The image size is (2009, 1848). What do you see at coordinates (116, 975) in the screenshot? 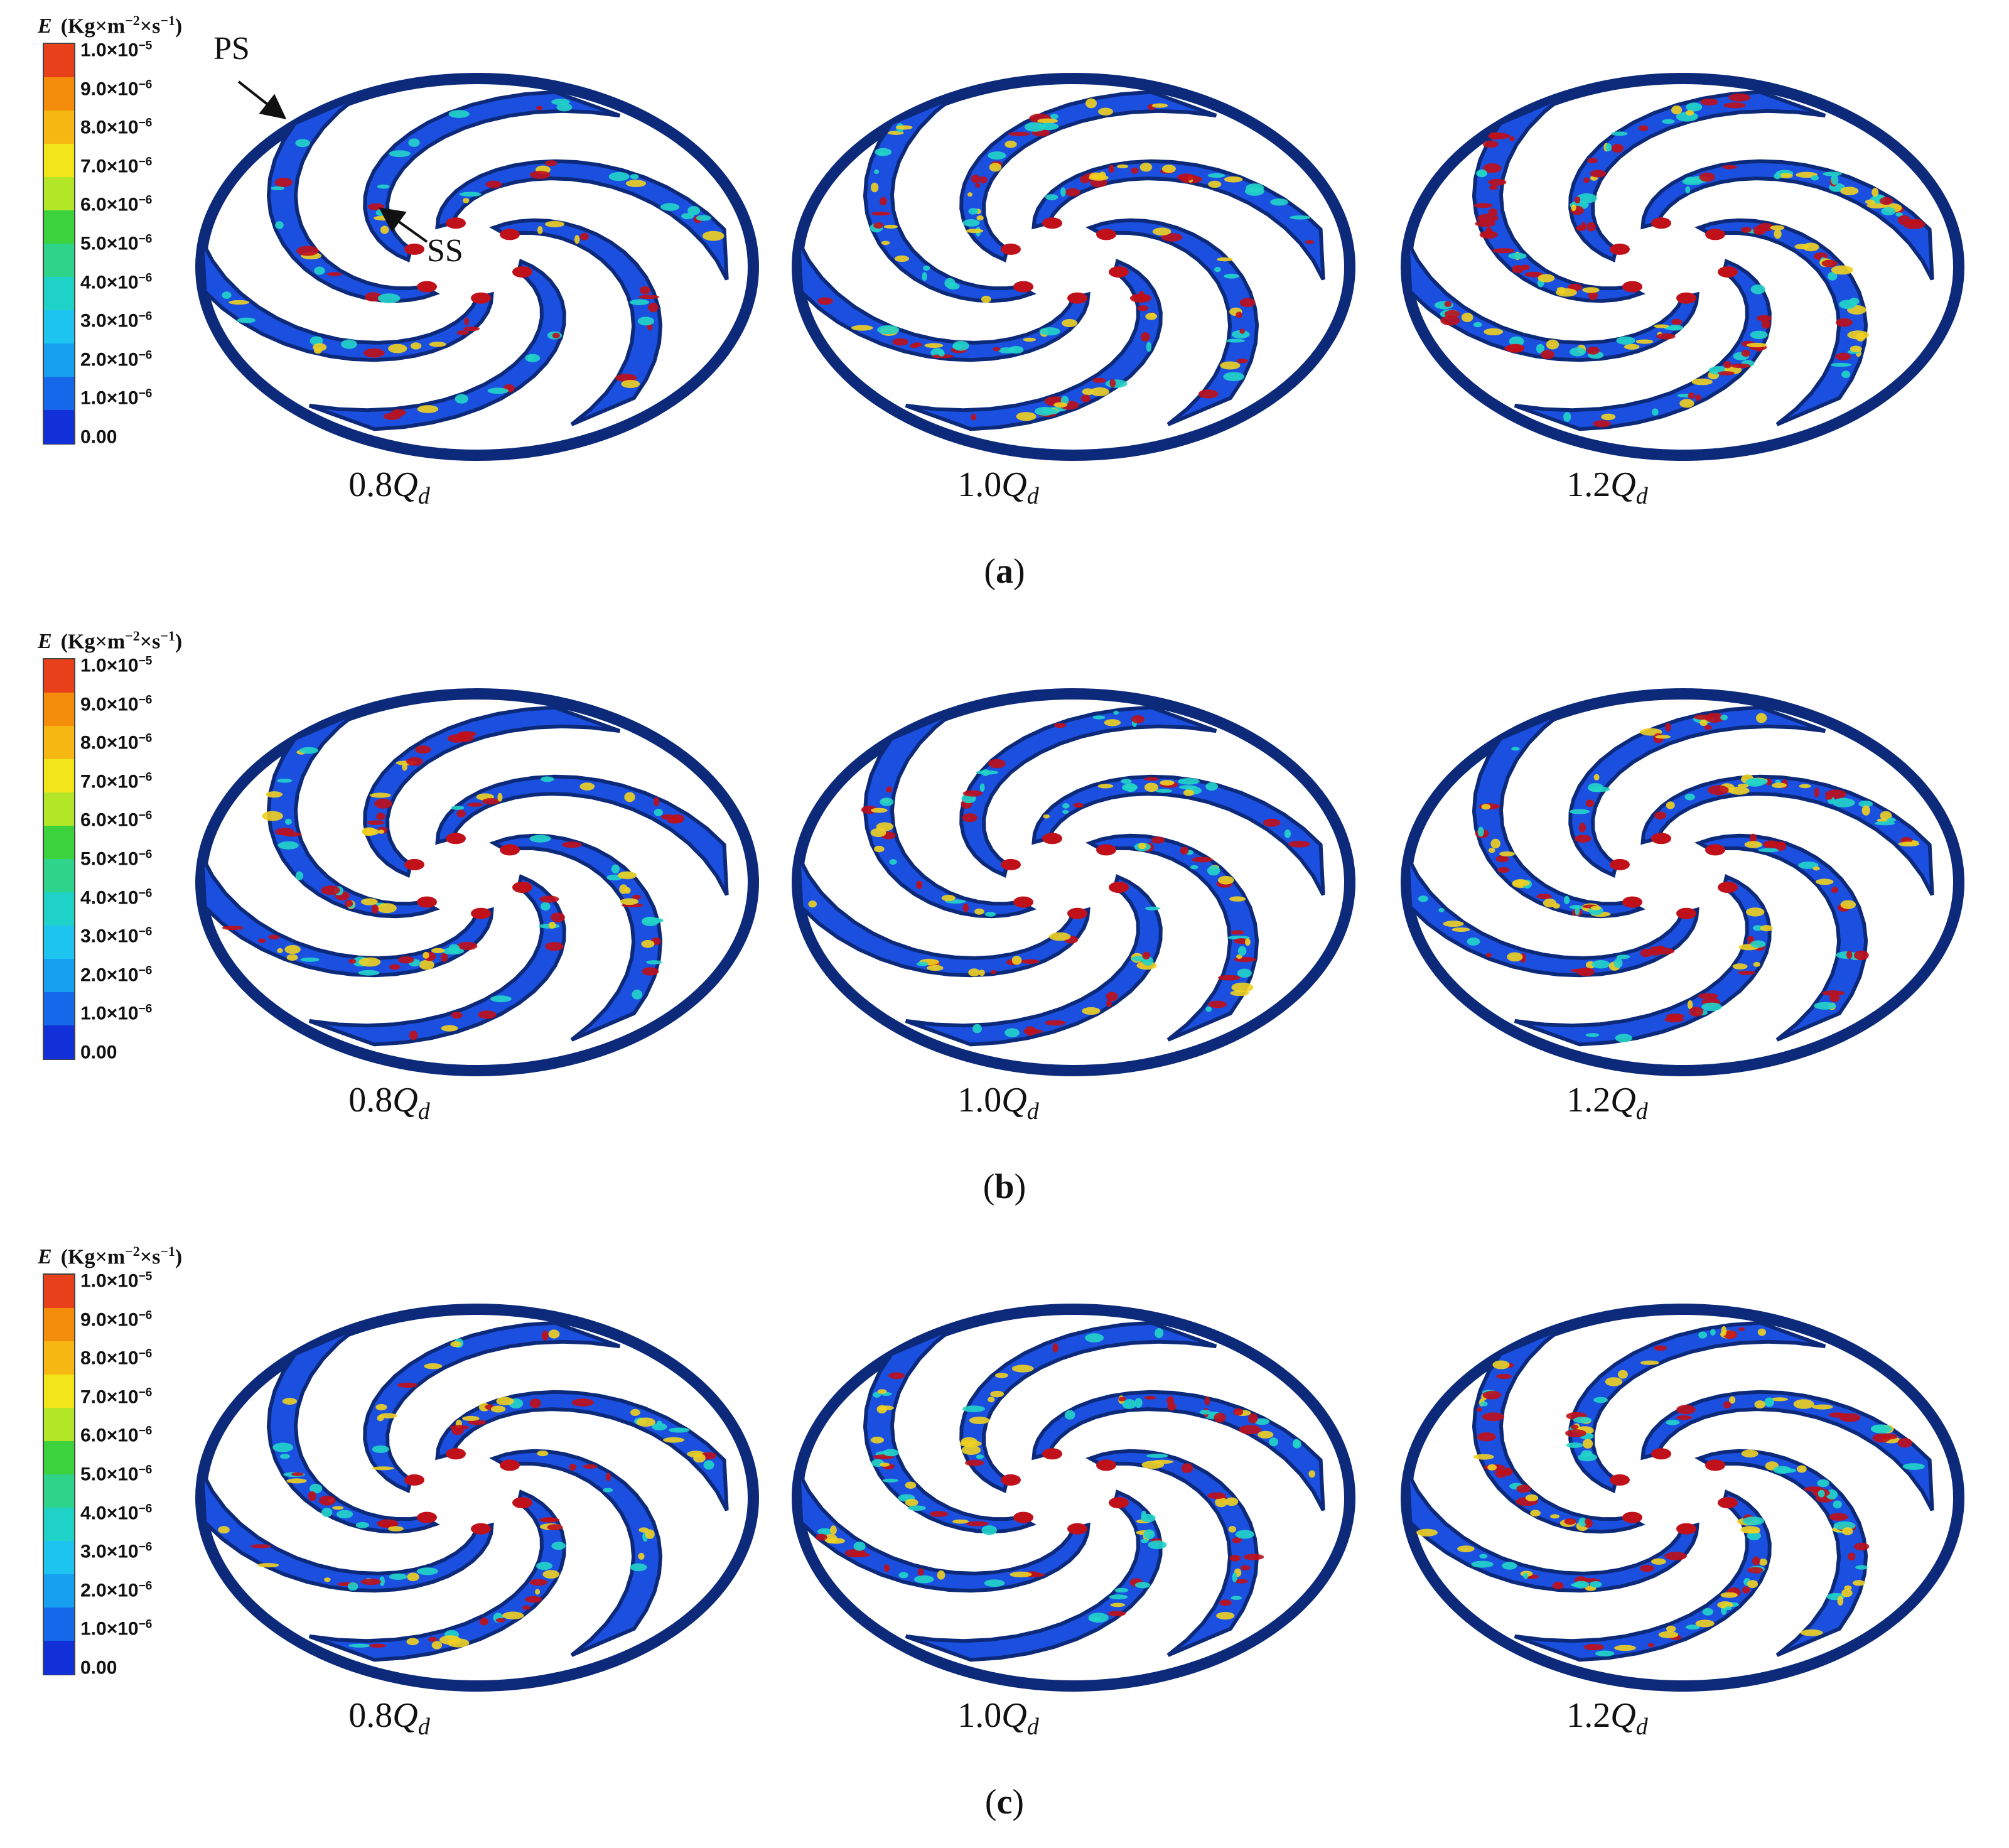
I see `colorbar-tick-label: 2.0×10⁻⁶` at bounding box center [116, 975].